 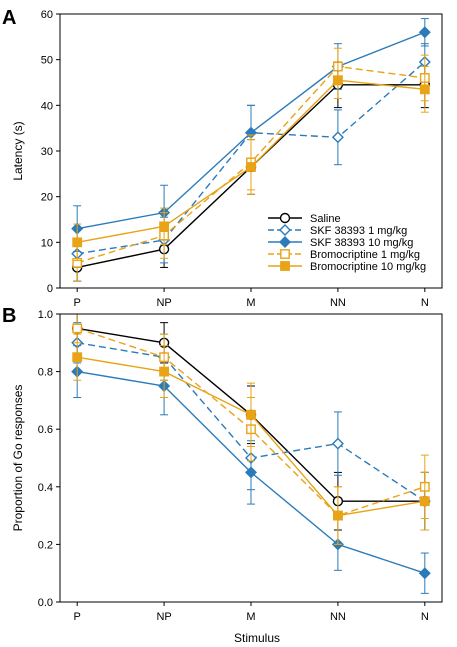 What do you see at coordinates (9, 316) in the screenshot?
I see `panel-b-letter: B` at bounding box center [9, 316].